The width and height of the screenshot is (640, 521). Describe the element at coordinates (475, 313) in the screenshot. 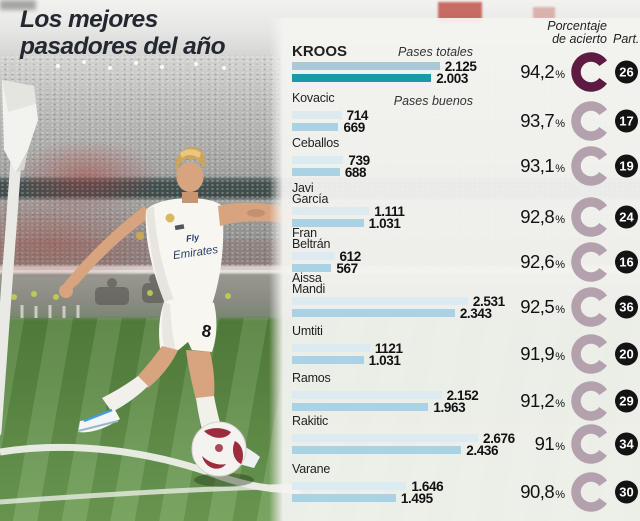

I see `good-passes-value: 2.343` at that location.